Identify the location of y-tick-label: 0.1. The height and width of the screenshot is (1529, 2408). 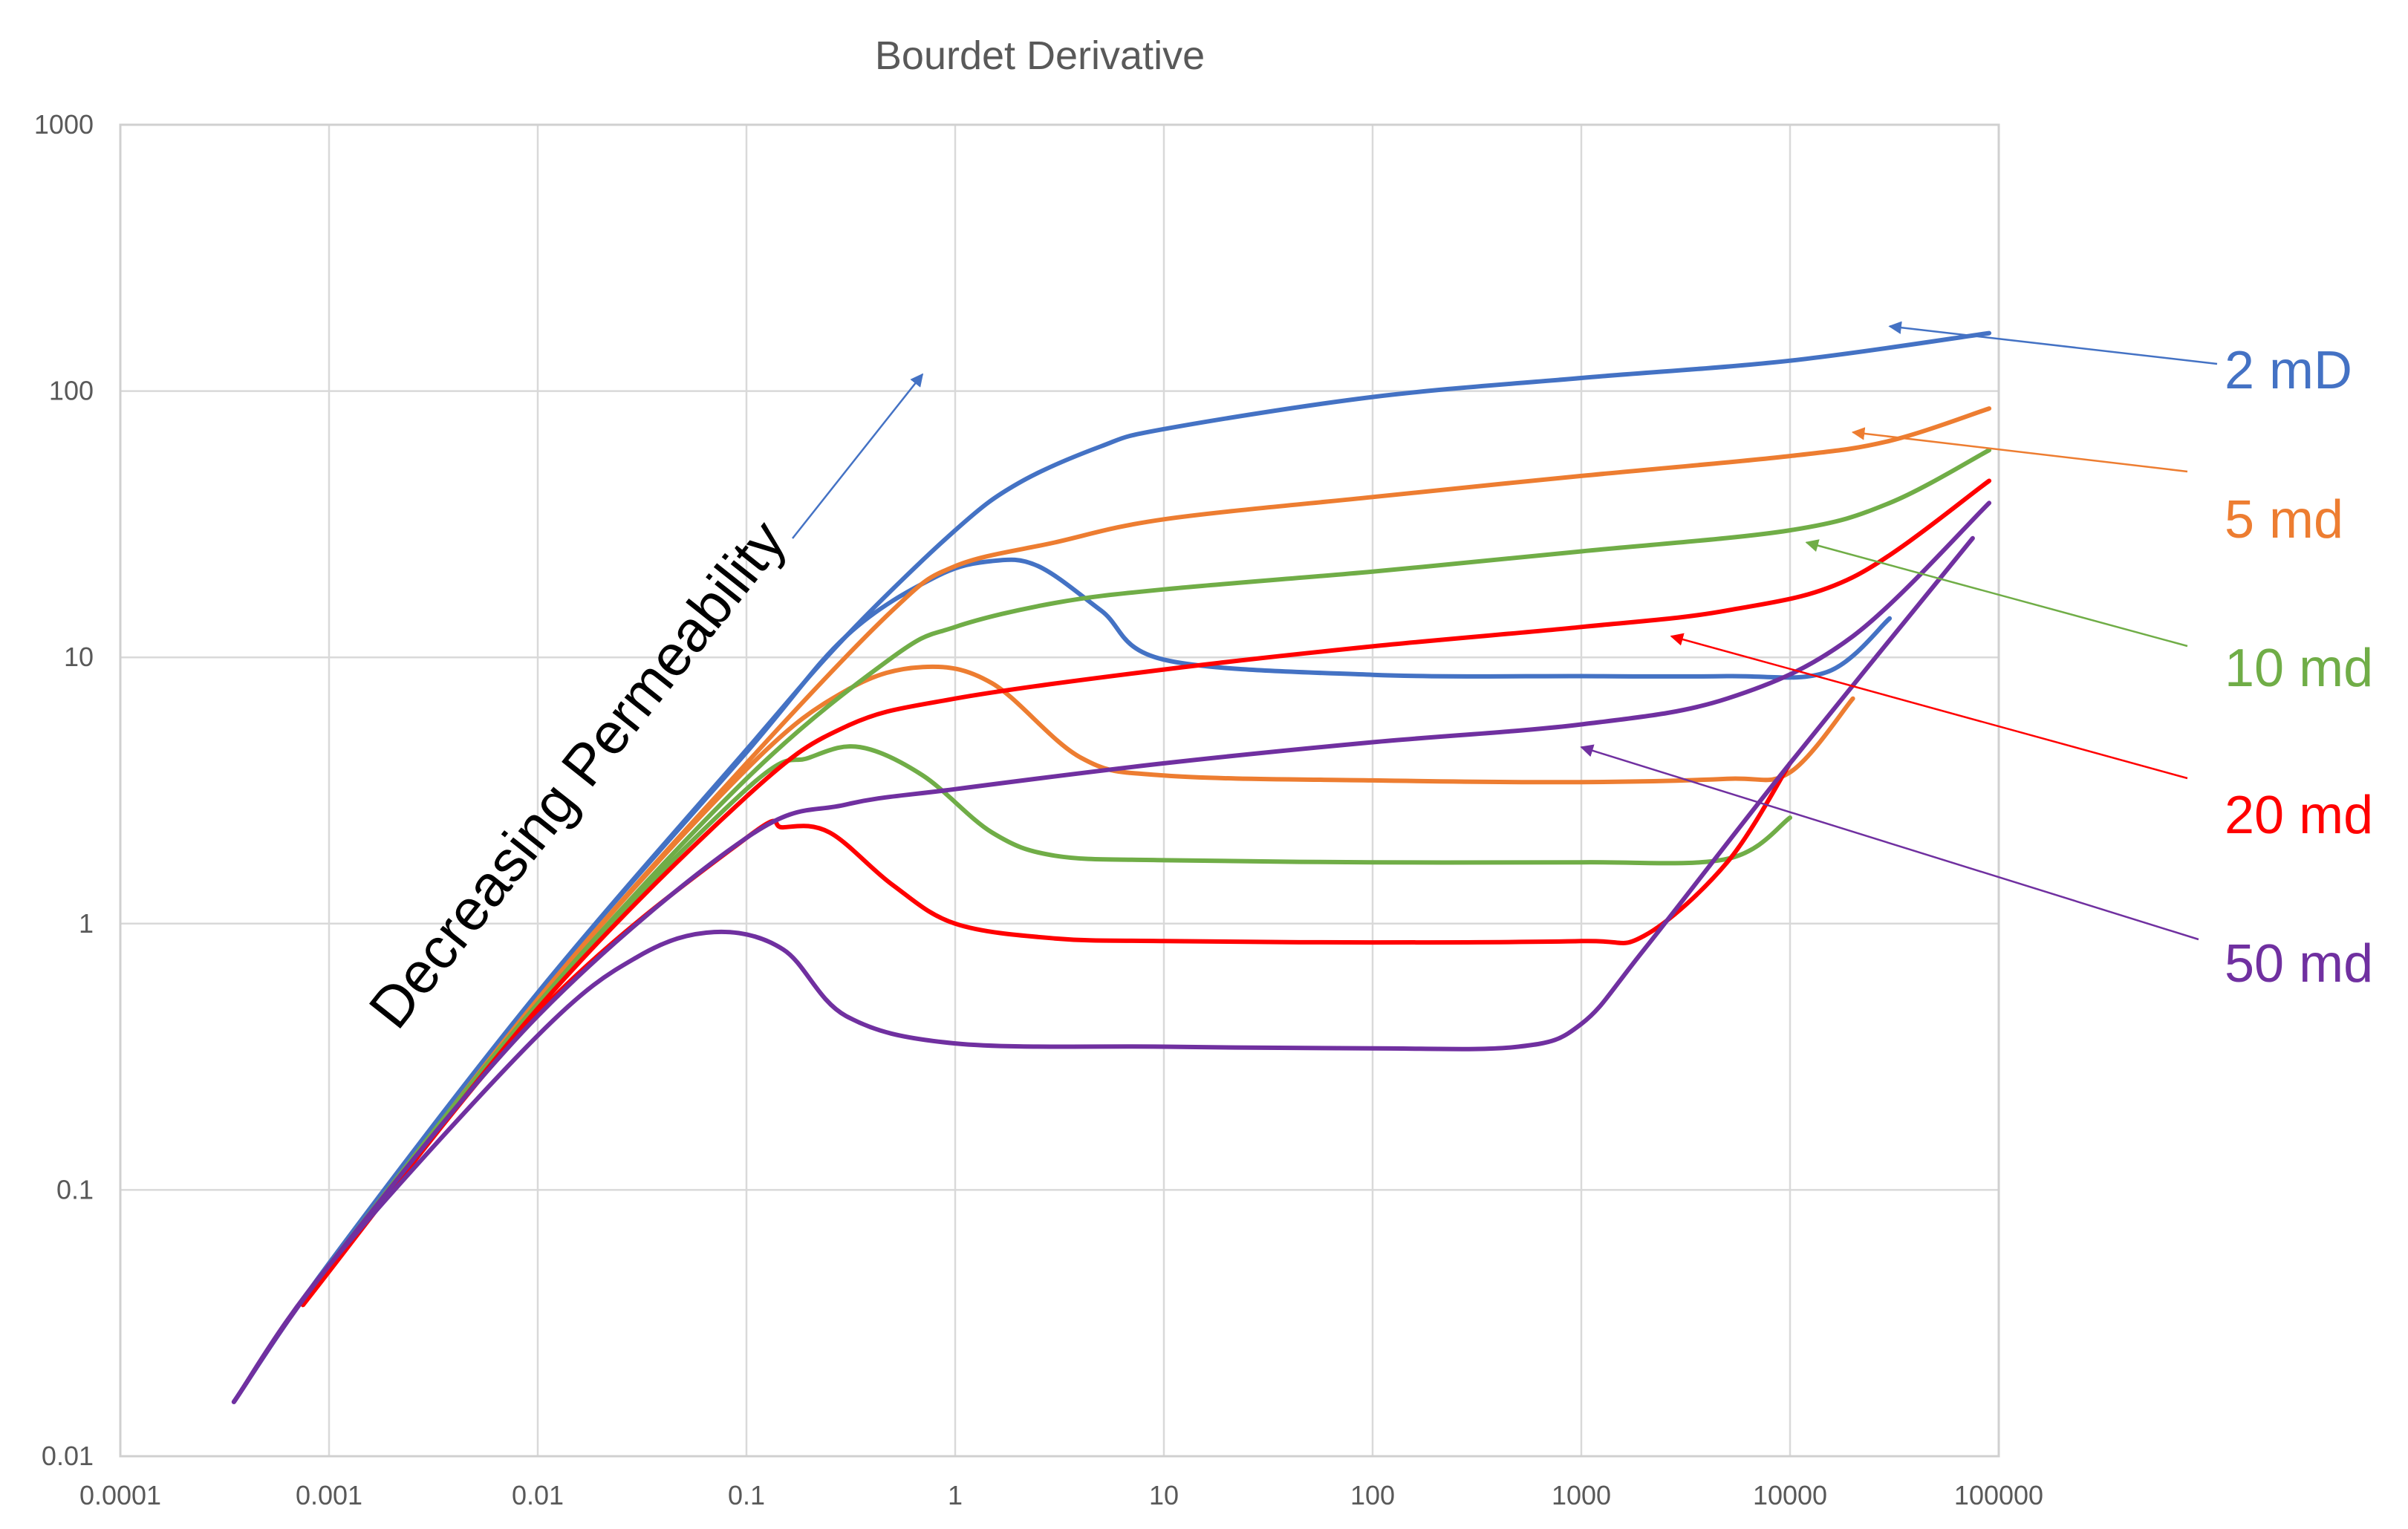
(75, 1189).